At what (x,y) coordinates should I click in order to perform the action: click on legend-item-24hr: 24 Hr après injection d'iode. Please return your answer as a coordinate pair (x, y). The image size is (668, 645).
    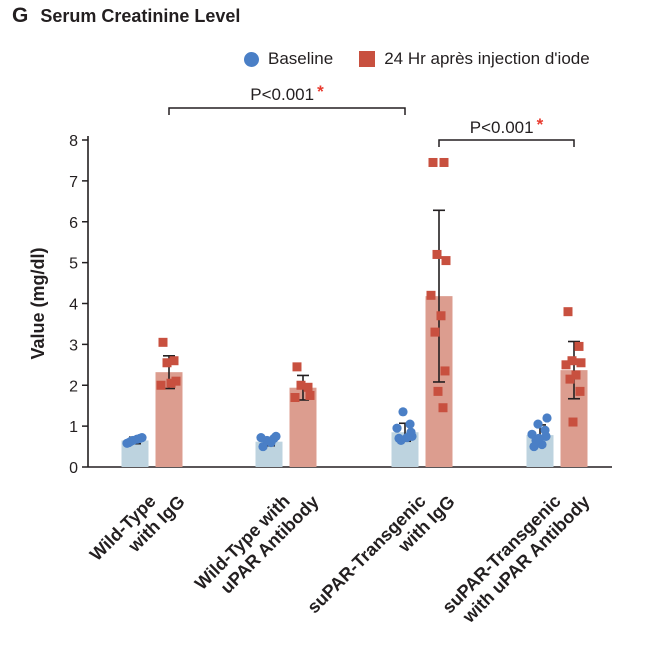
    Looking at the image, I should click on (474, 59).